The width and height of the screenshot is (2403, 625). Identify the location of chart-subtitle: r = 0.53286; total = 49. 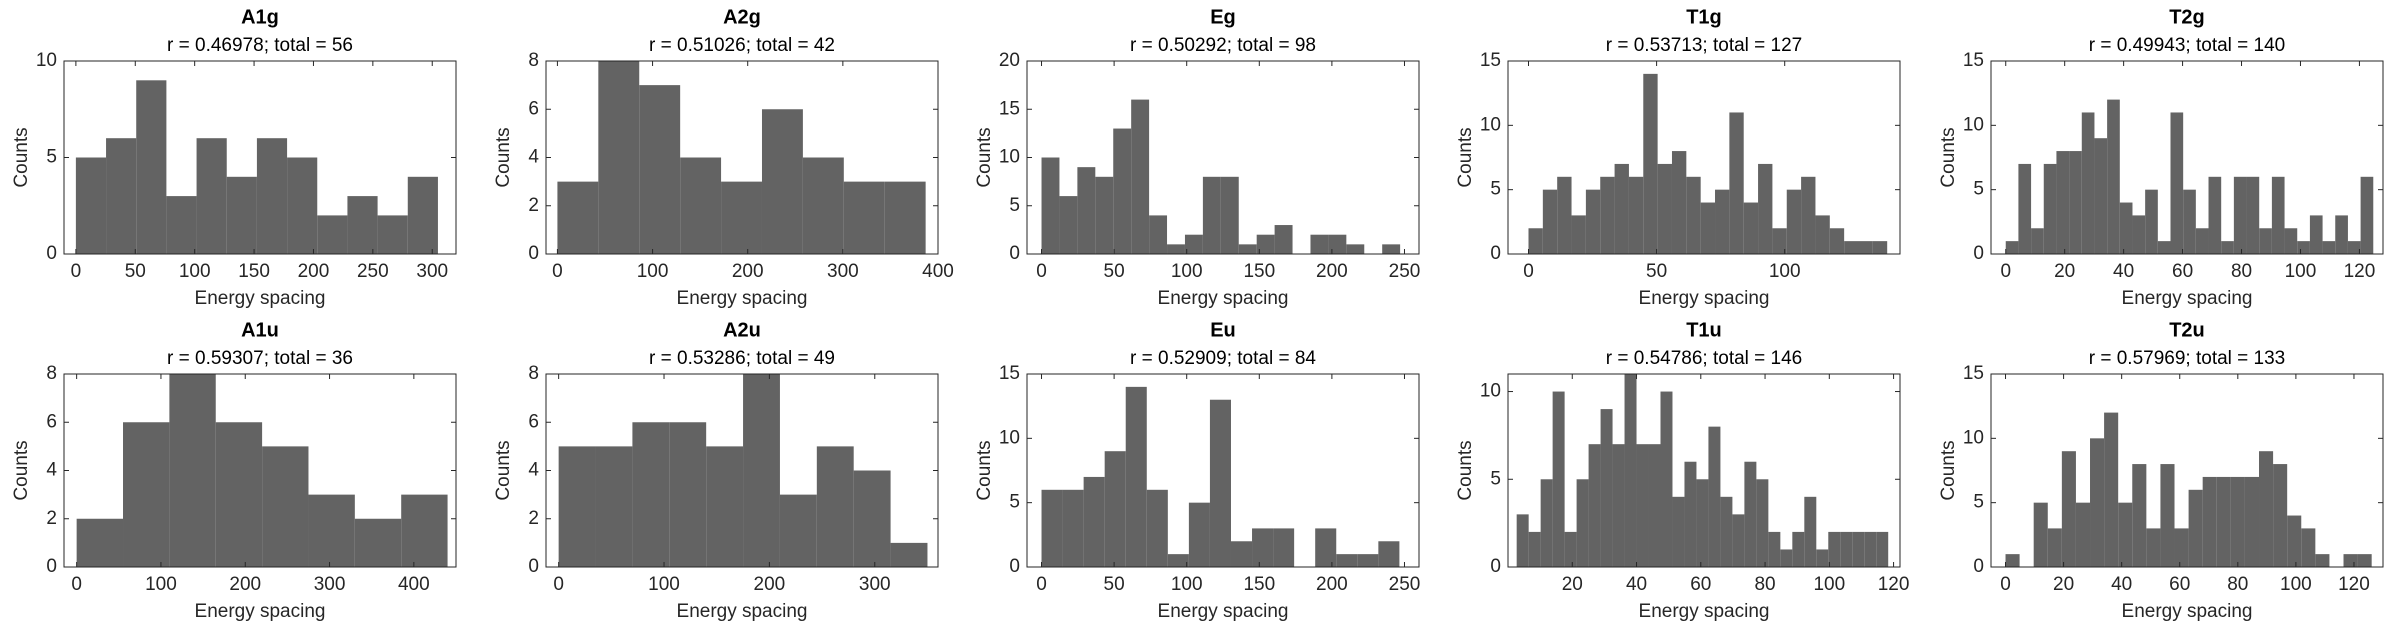
(742, 358).